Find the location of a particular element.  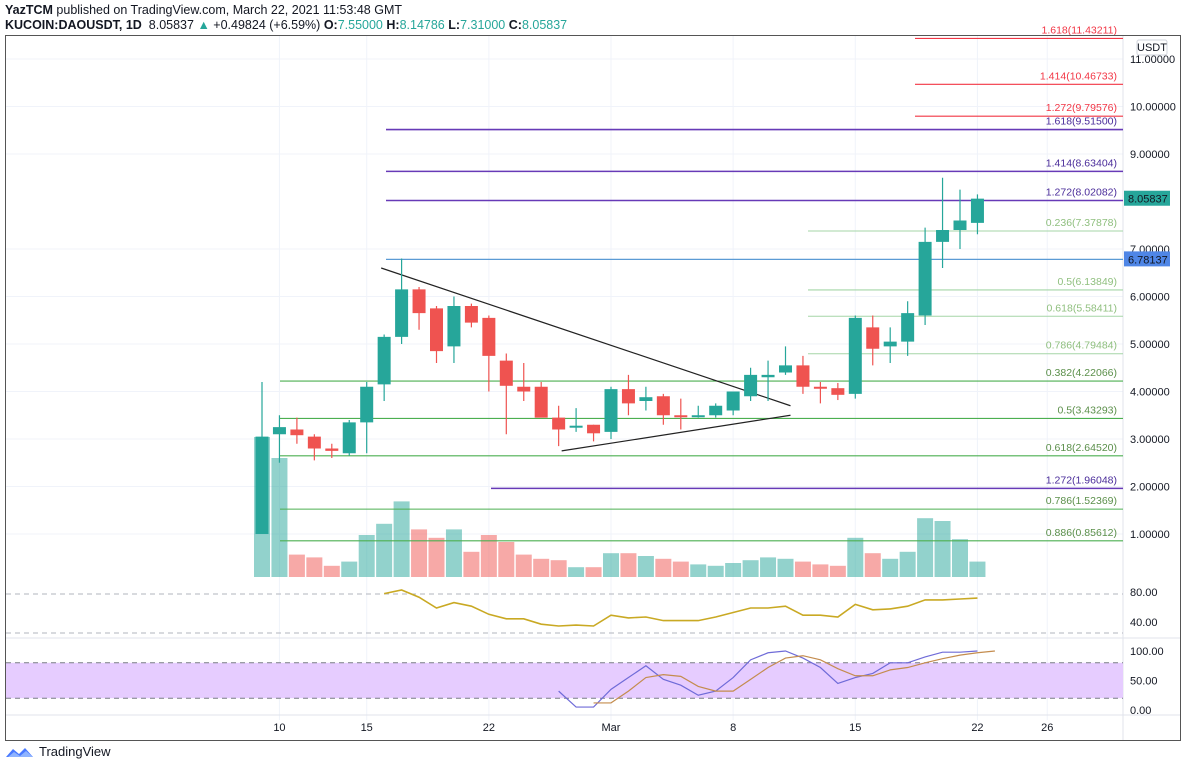

fib-level-label: 0.236(7.37878) is located at coordinates (1081, 223).